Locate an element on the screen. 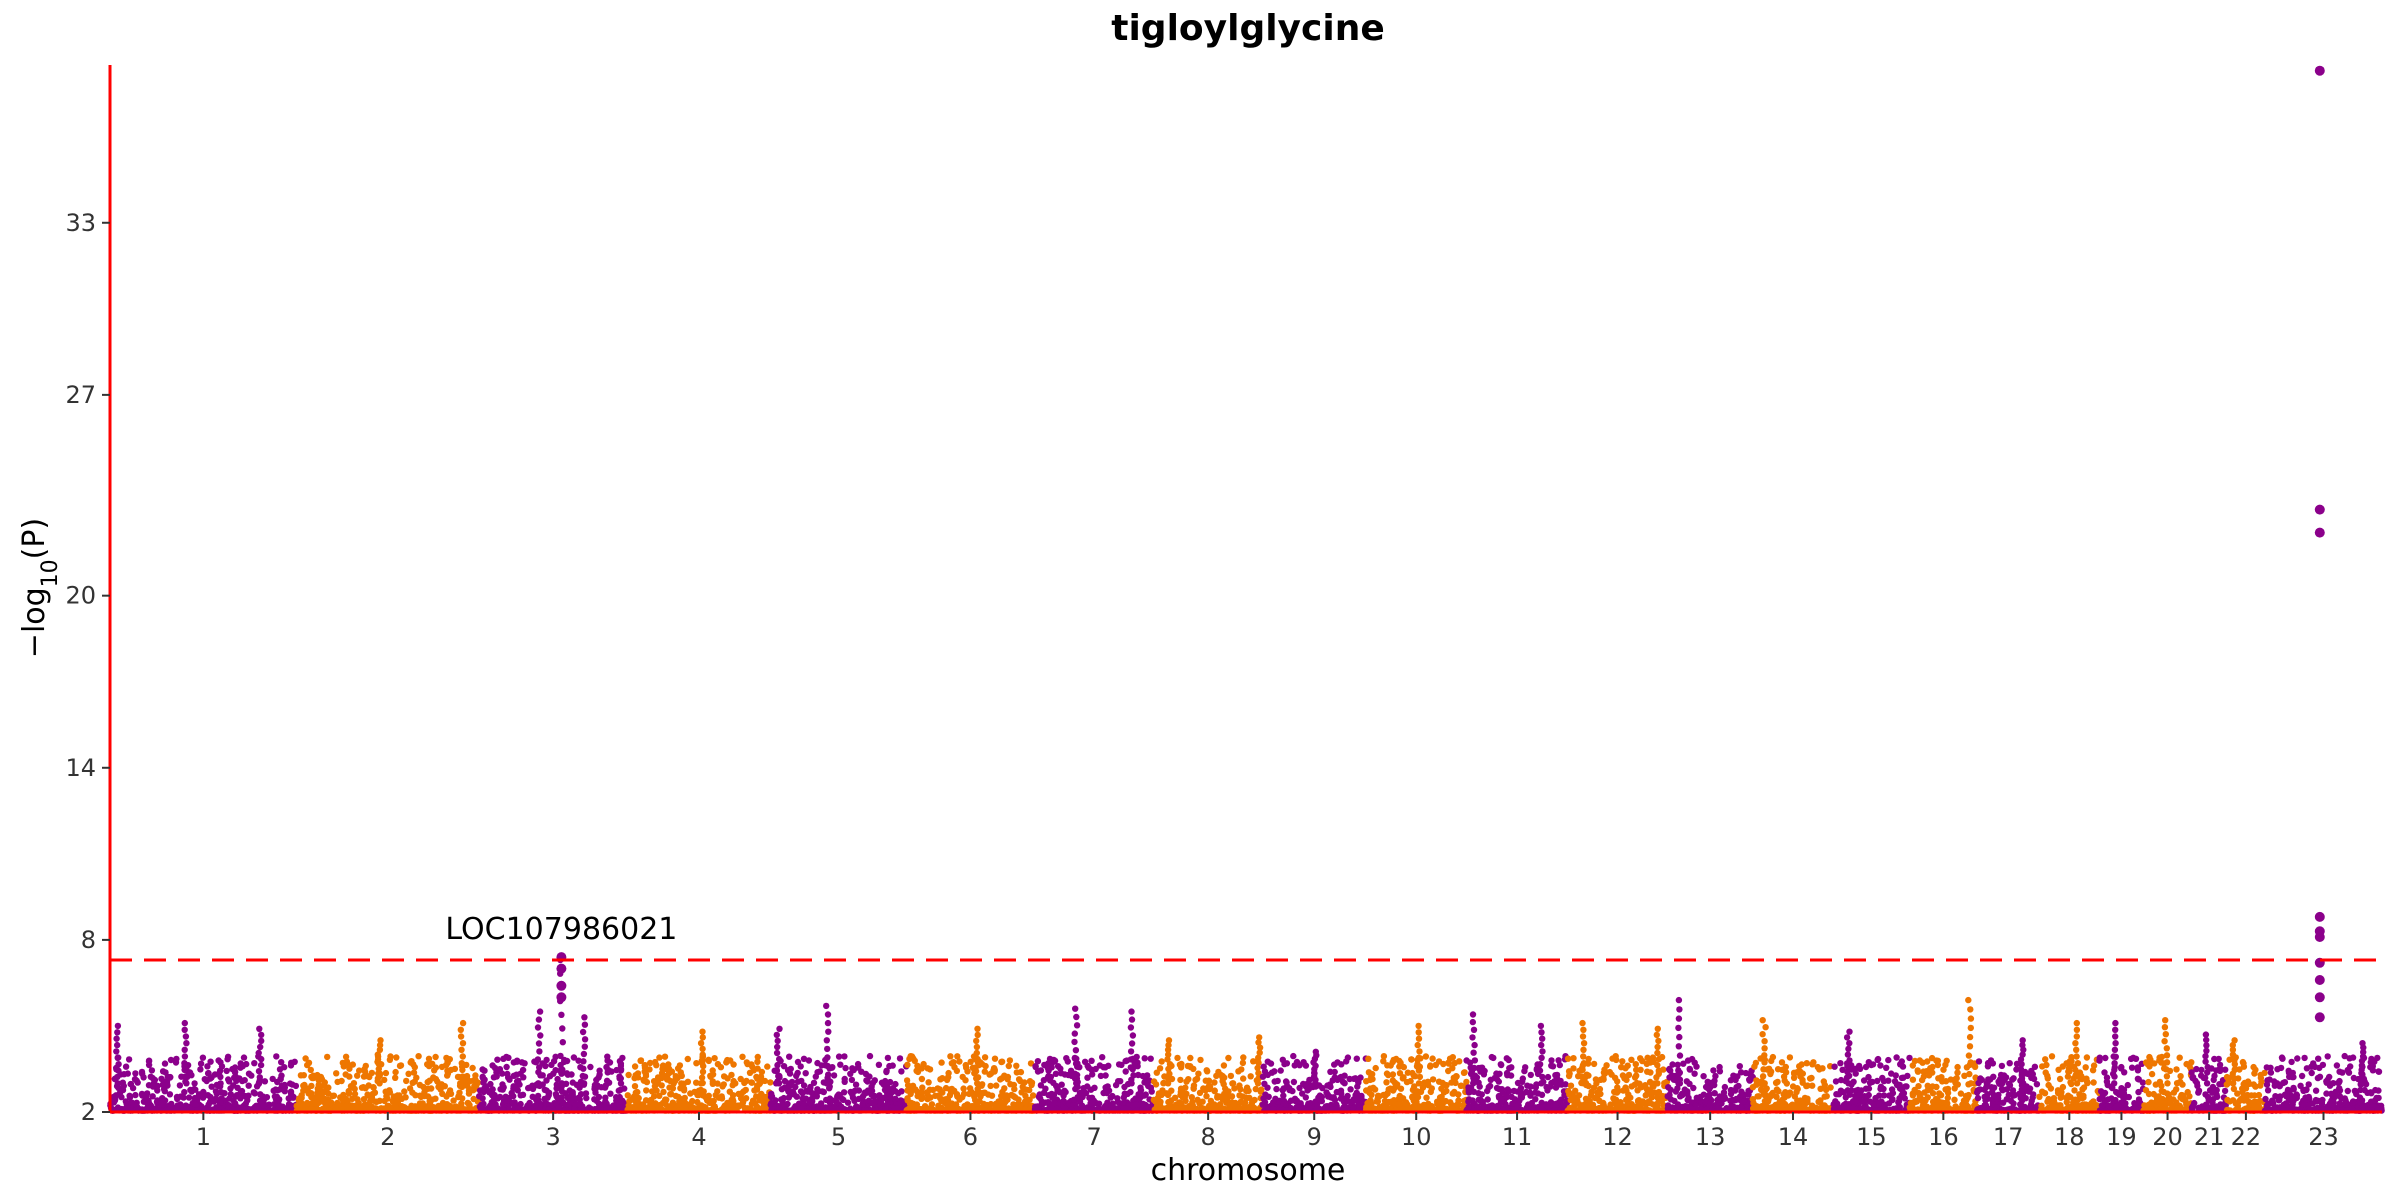 Image resolution: width=2400 pixels, height=1200 pixels. chart-title: tigloylglycine is located at coordinates (1248, 28).